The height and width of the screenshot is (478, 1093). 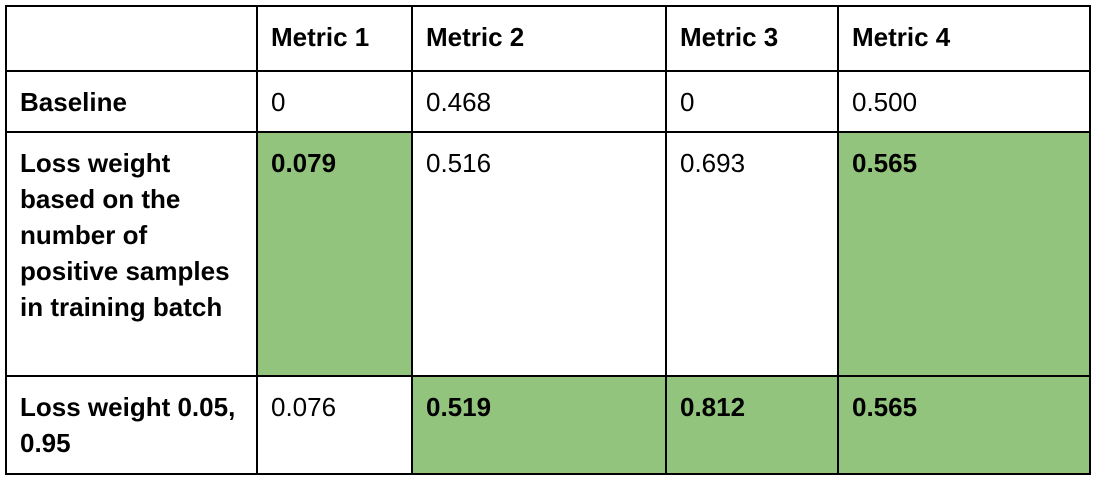 I want to click on row-label-baseline: Baseline, so click(x=131, y=101).